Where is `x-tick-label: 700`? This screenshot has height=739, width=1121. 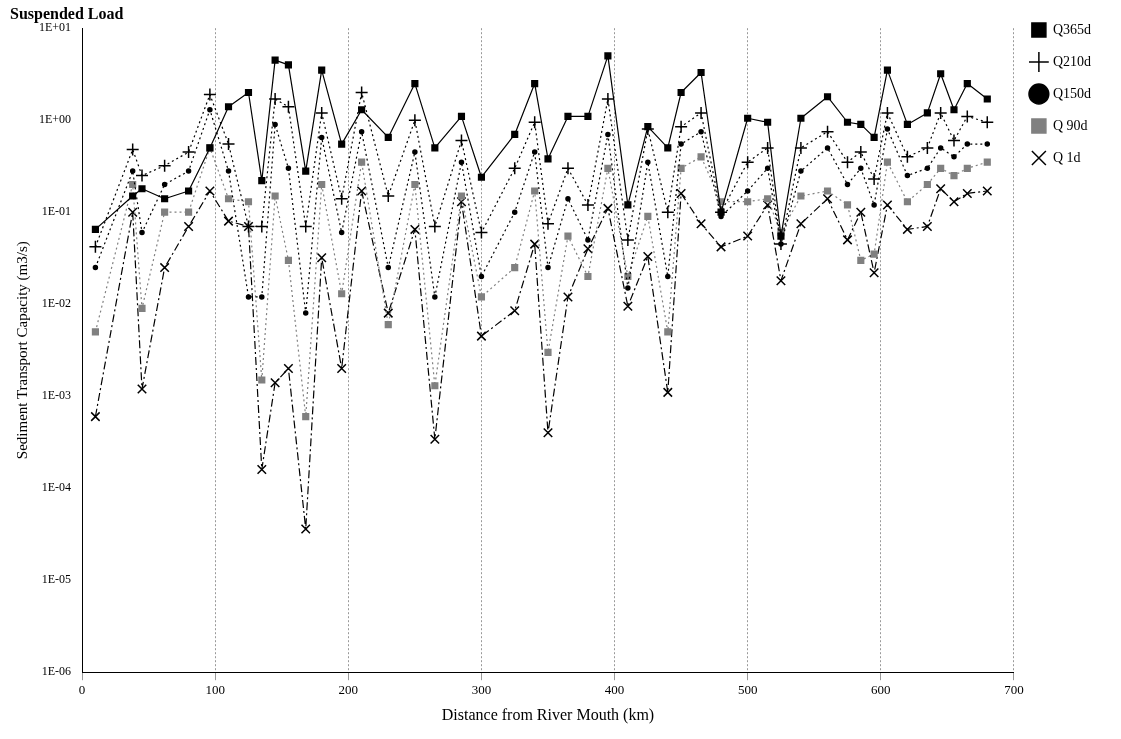 x-tick-label: 700 is located at coordinates (1014, 690).